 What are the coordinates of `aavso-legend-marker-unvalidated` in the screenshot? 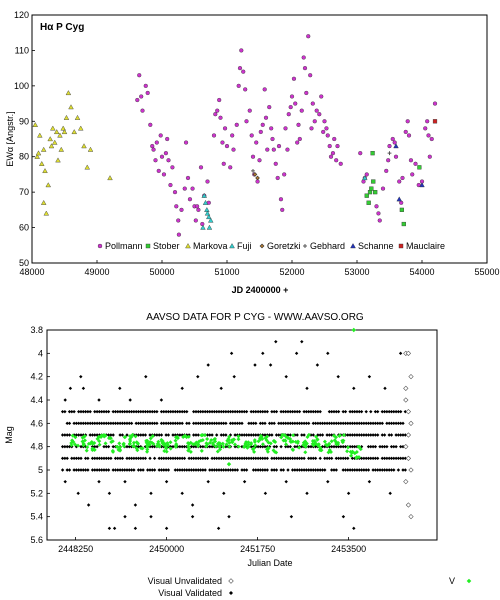 It's located at (231, 581).